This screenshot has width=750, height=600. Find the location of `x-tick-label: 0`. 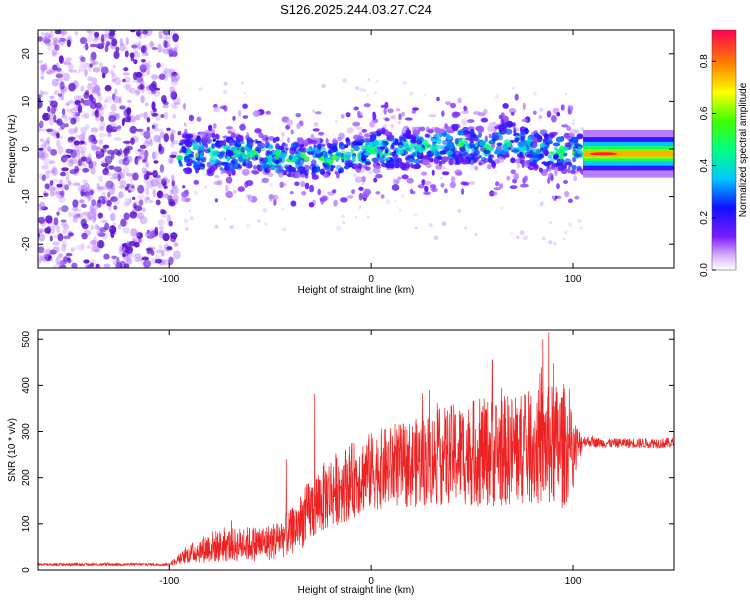

x-tick-label: 0 is located at coordinates (371, 279).